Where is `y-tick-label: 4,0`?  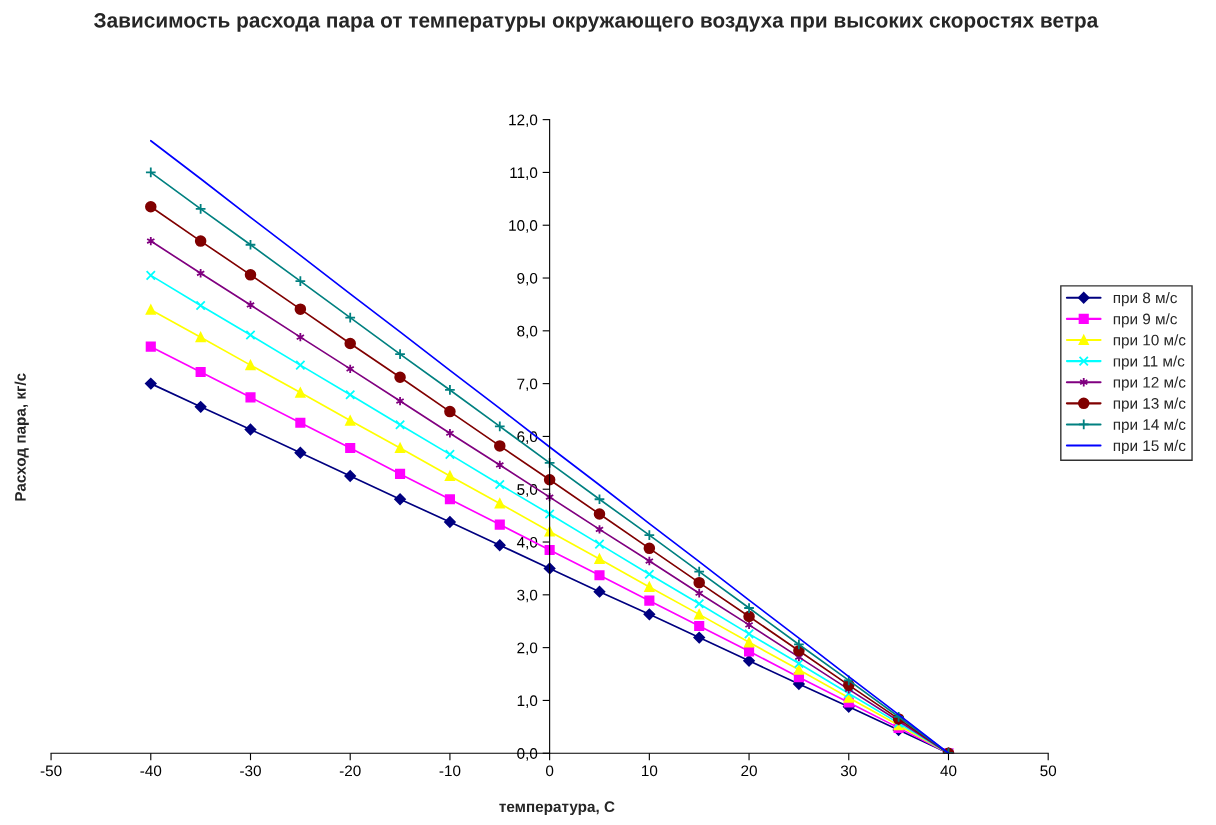 y-tick-label: 4,0 is located at coordinates (527, 543).